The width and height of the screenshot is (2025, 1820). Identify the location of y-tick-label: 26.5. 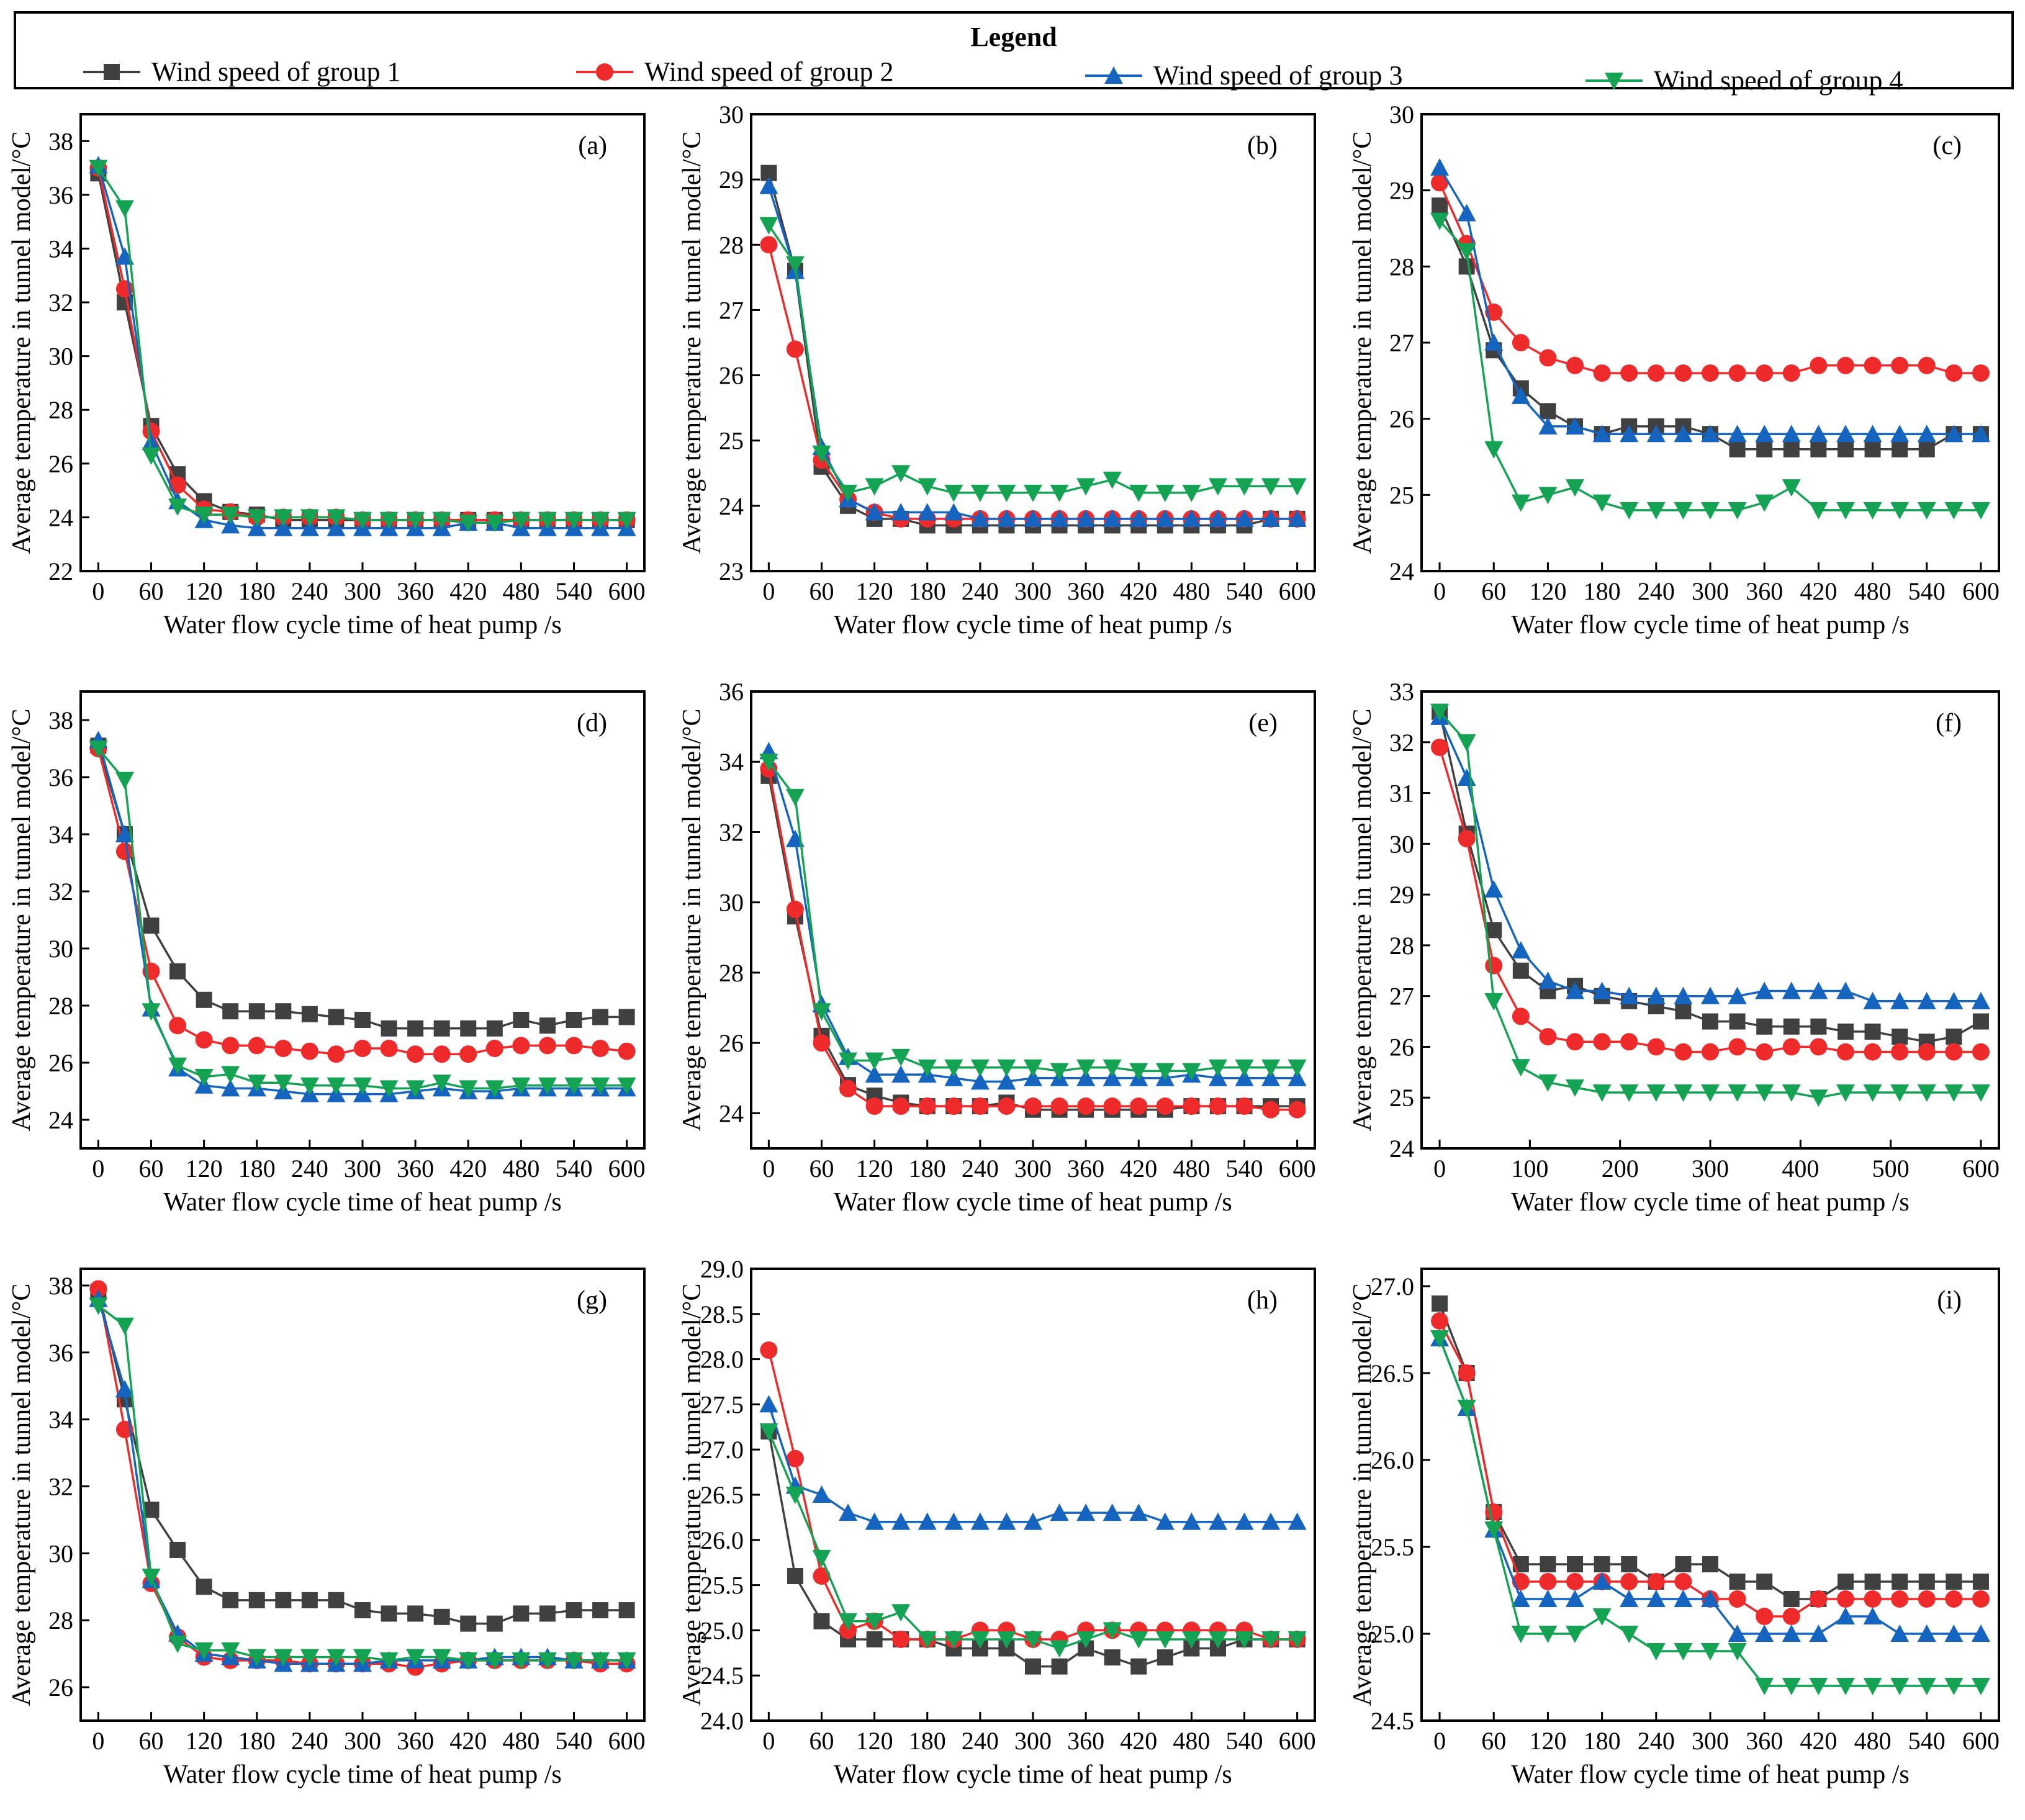
(1392, 1373).